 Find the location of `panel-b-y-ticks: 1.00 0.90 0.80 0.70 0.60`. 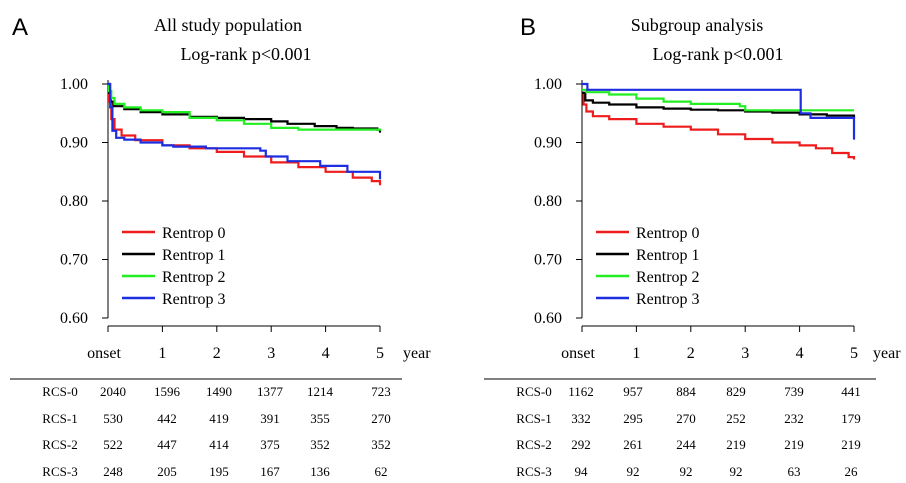

panel-b-y-ticks: 1.00 0.90 0.80 0.70 0.60 is located at coordinates (558, 201).